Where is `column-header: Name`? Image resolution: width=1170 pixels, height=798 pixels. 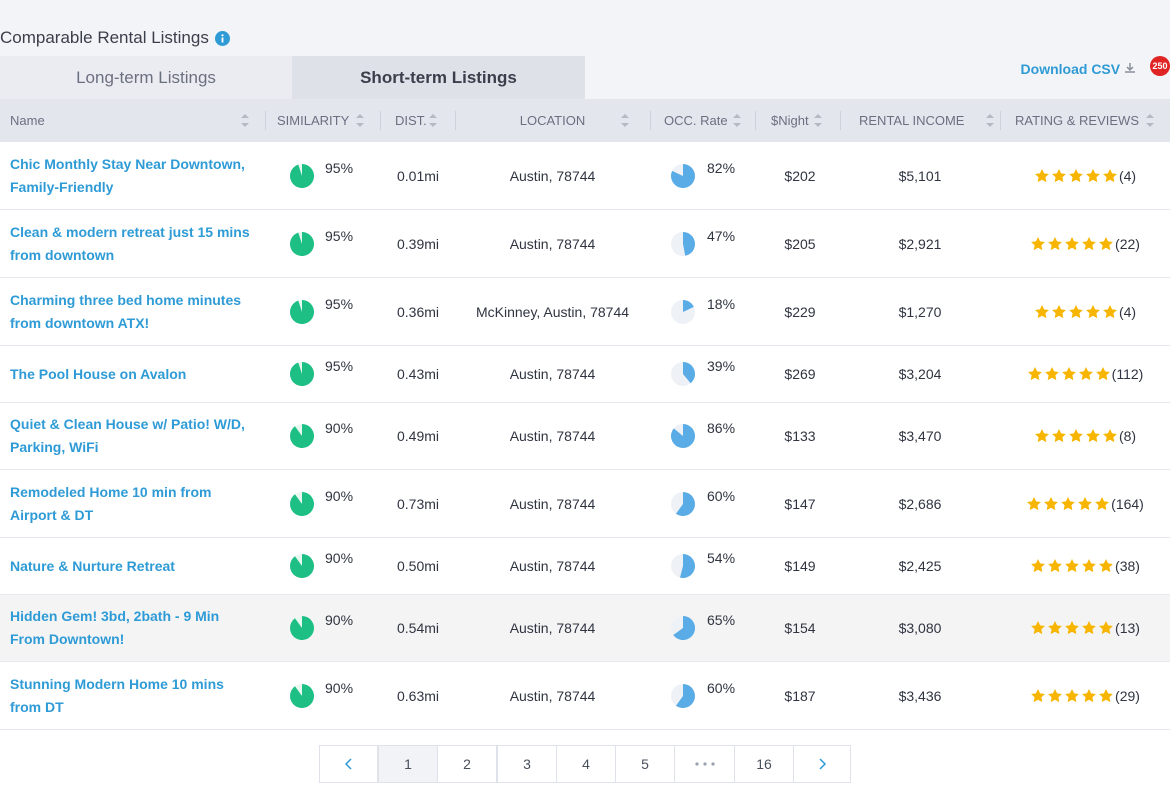
column-header: Name is located at coordinates (27, 120).